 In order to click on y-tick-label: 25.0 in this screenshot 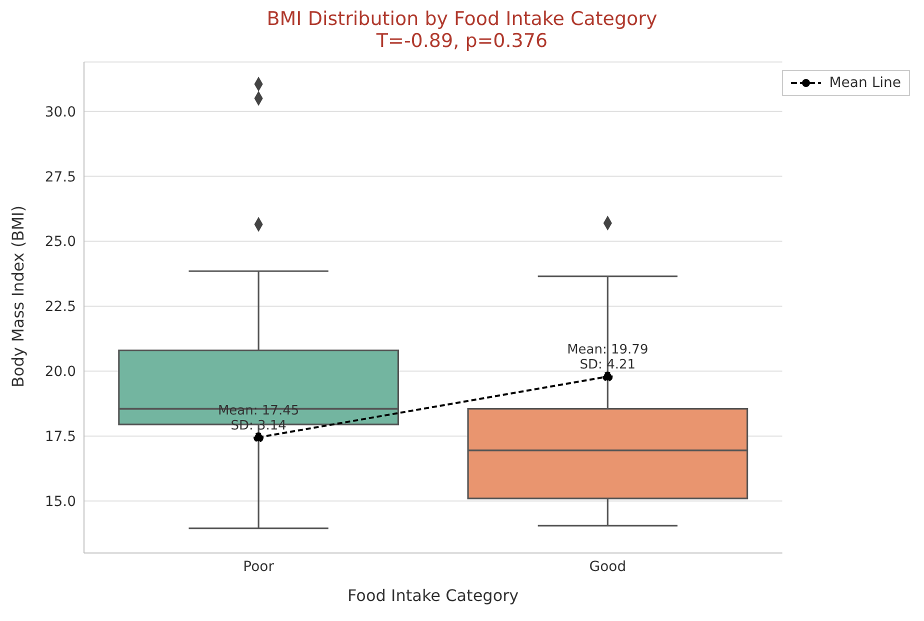, I will do `click(60, 242)`.